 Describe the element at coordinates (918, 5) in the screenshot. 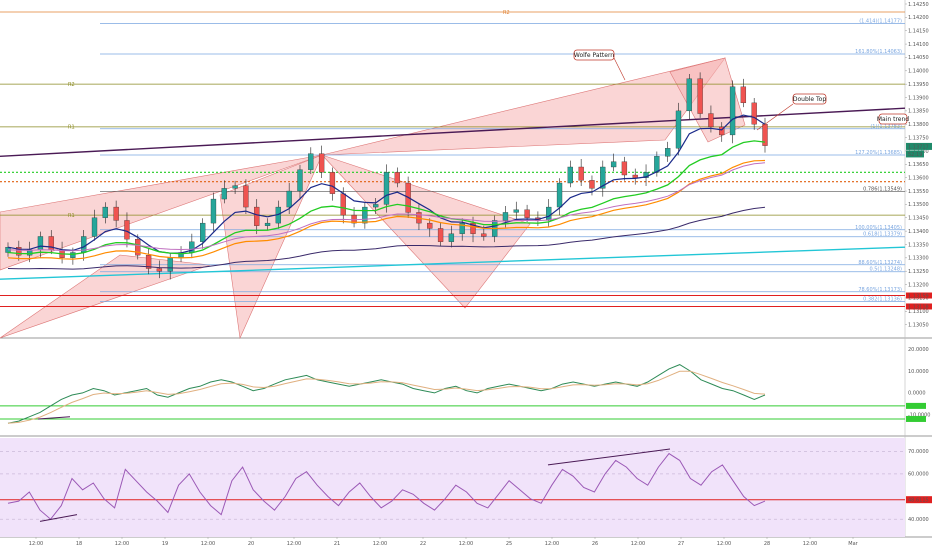

I see `price-tick-label: 1.14250` at that location.